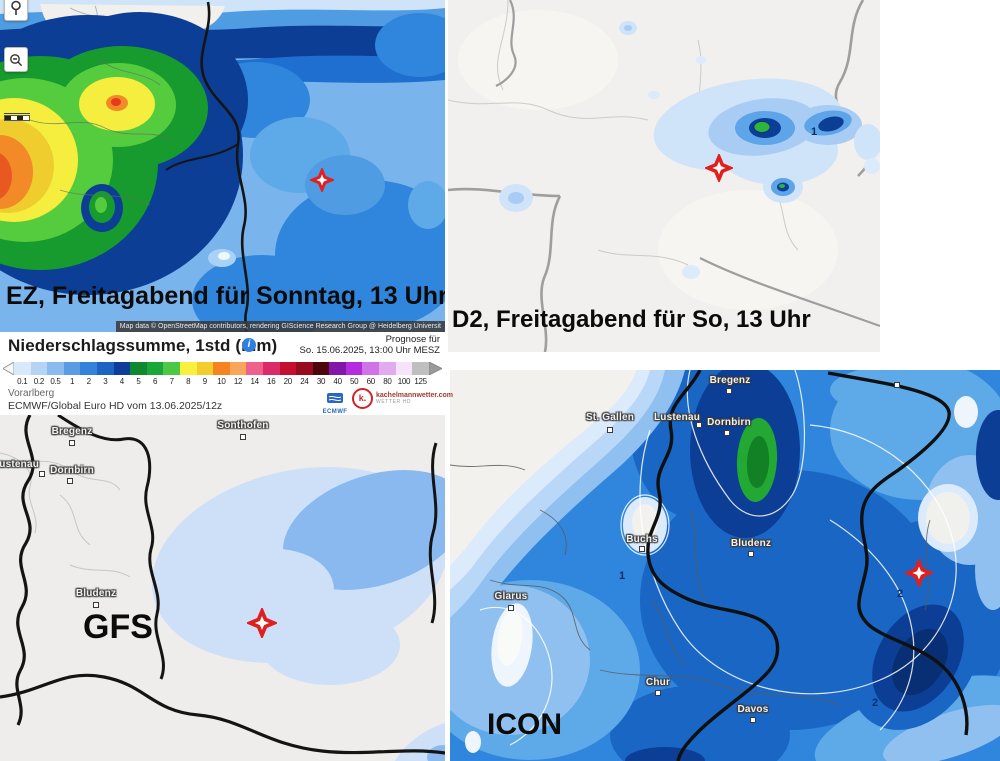 Image resolution: width=1000 pixels, height=761 pixels. I want to click on kachelmann-badge: k., so click(362, 398).